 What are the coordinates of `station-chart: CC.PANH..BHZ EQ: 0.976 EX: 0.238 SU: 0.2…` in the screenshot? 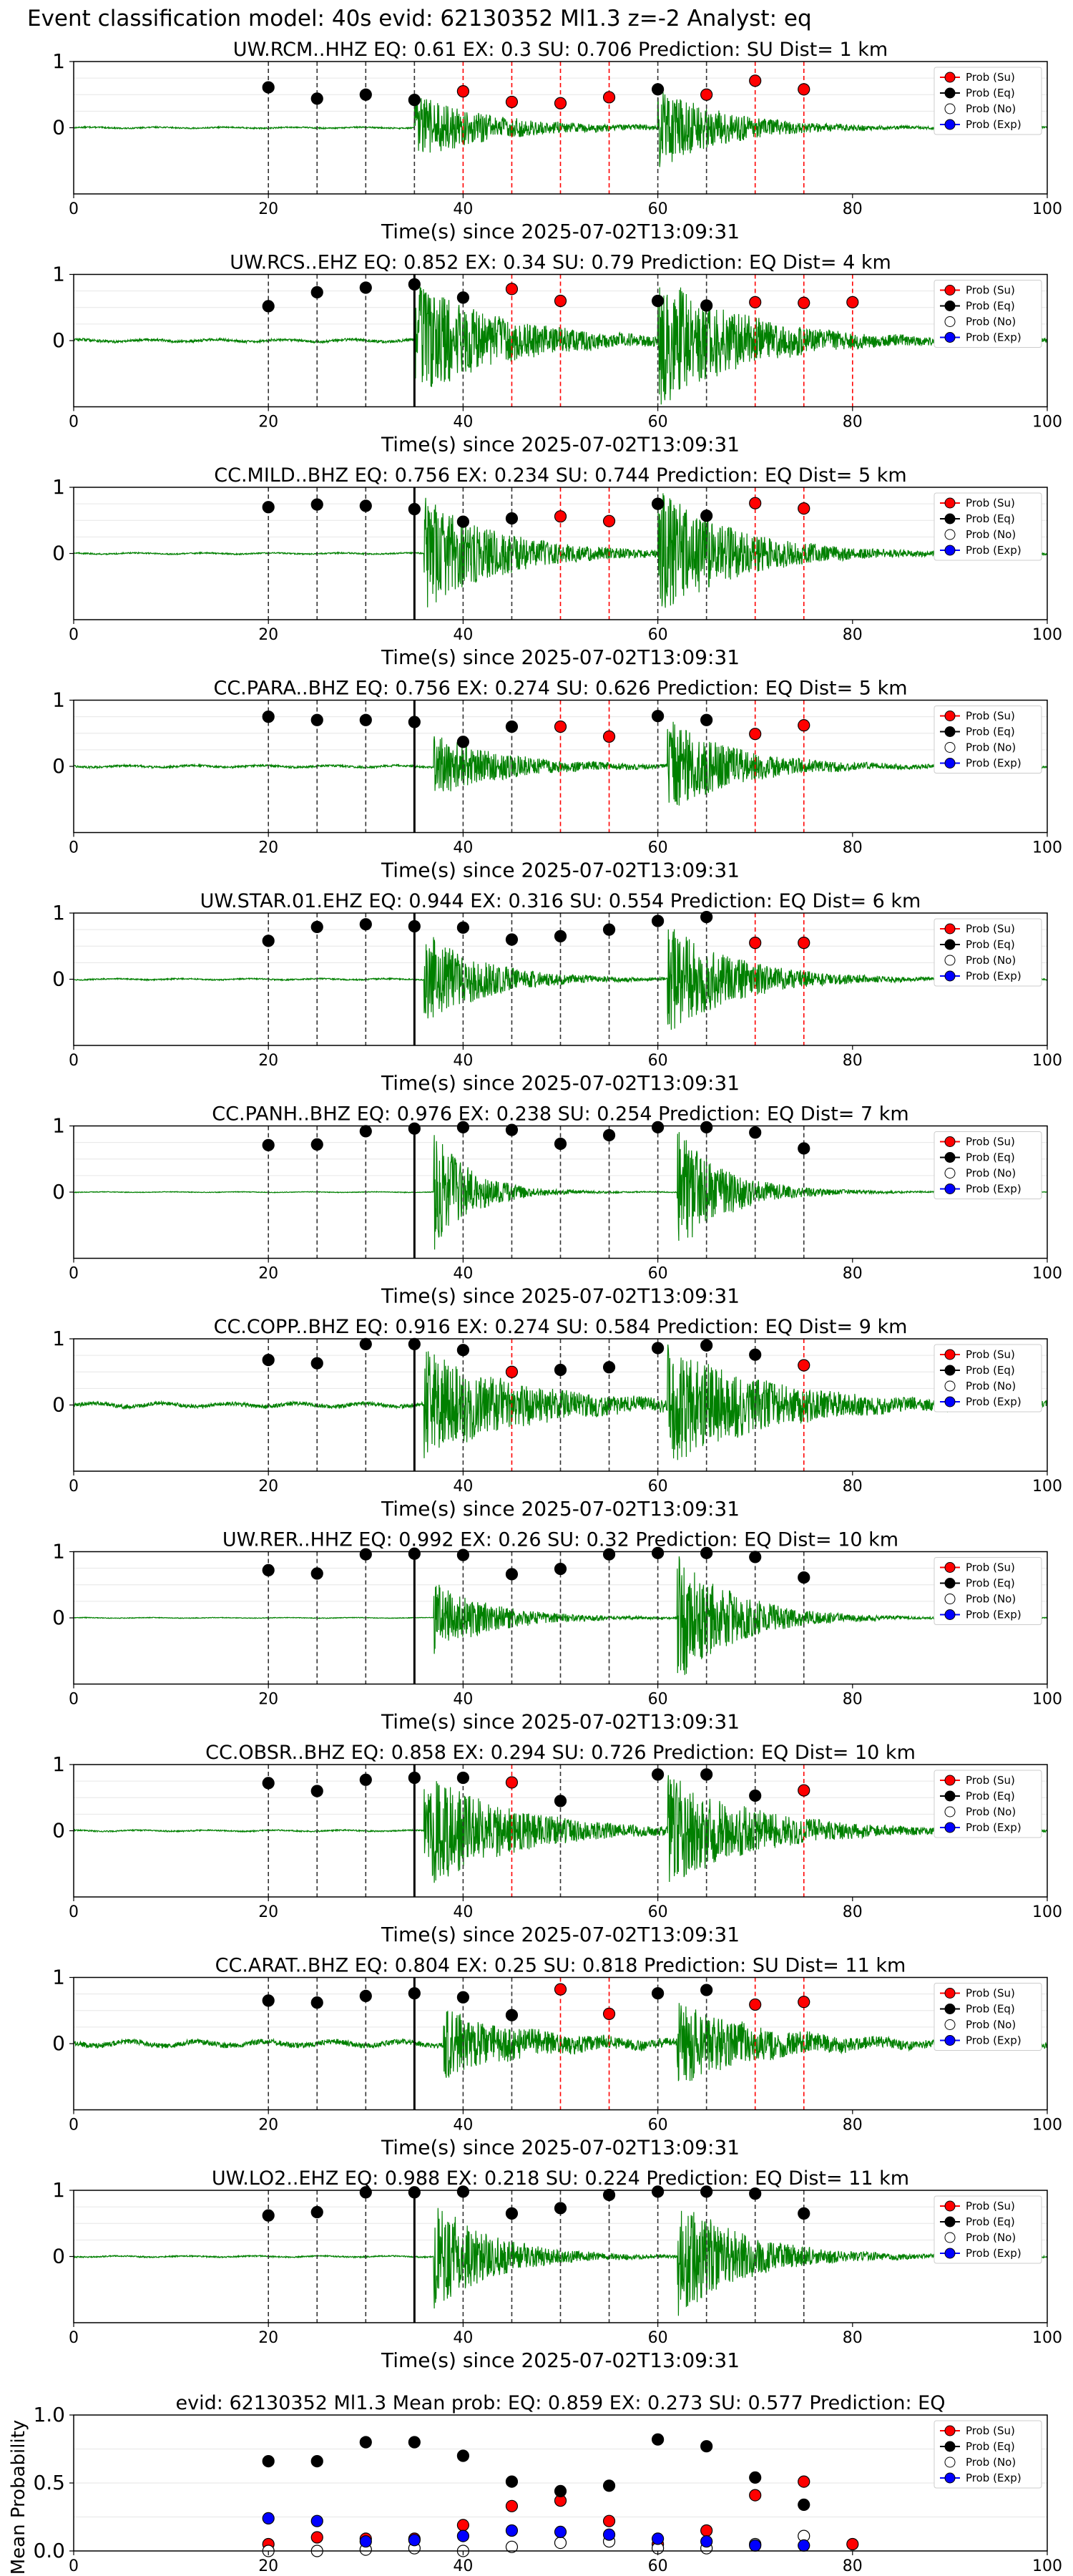 It's located at (557, 1205).